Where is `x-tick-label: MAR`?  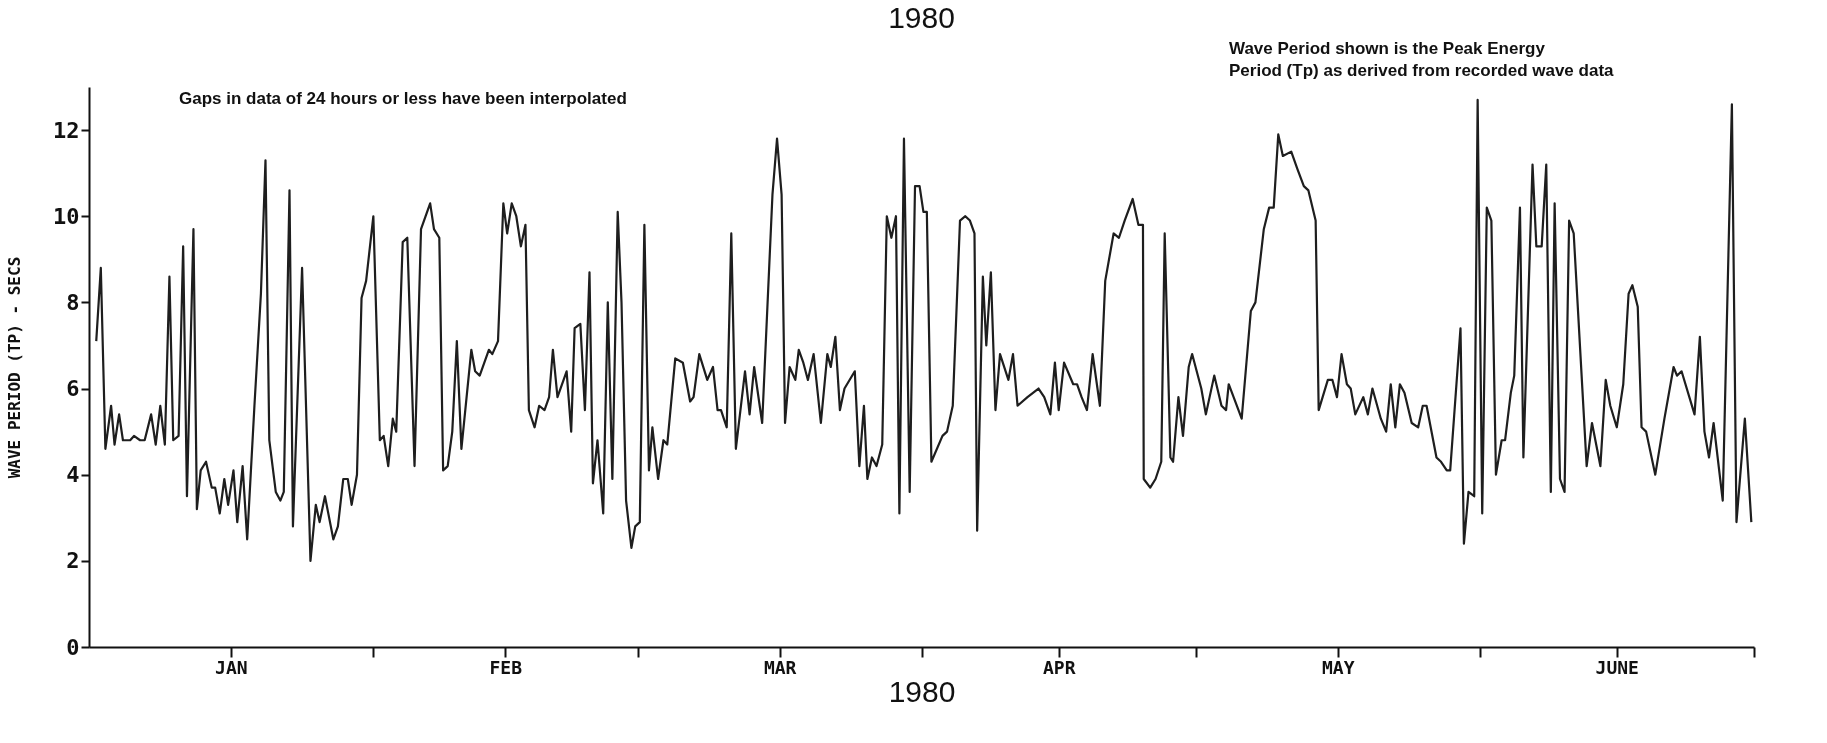
x-tick-label: MAR is located at coordinates (780, 667).